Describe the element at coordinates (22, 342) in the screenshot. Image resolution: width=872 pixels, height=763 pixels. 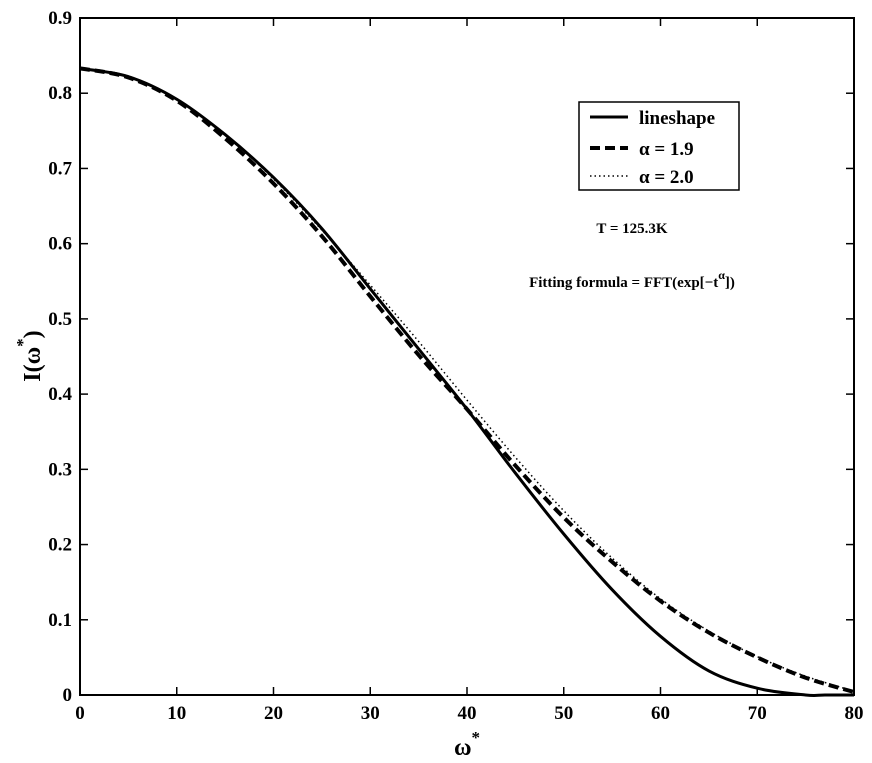
I see `y-axis-label-sup: *` at that location.